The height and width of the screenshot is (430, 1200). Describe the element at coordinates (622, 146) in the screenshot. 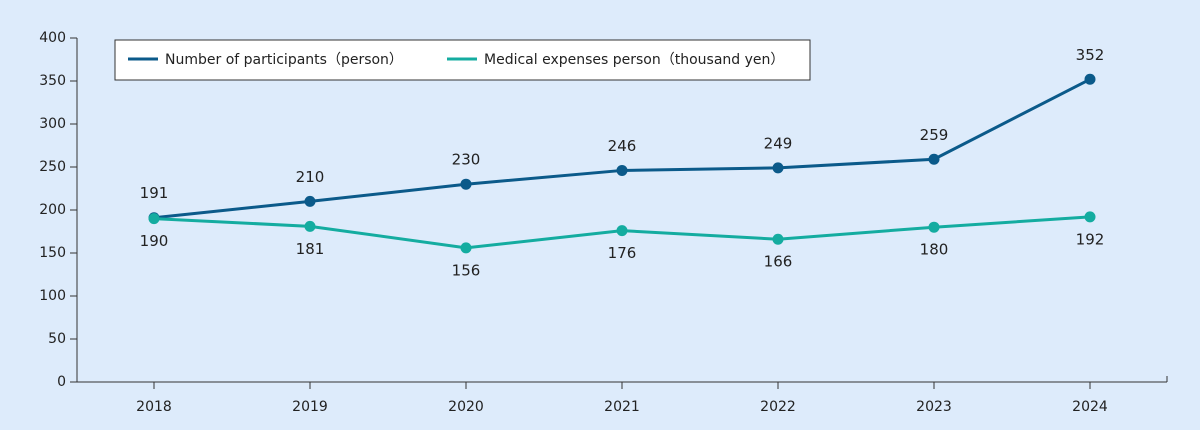

I see `data-label: 246` at that location.